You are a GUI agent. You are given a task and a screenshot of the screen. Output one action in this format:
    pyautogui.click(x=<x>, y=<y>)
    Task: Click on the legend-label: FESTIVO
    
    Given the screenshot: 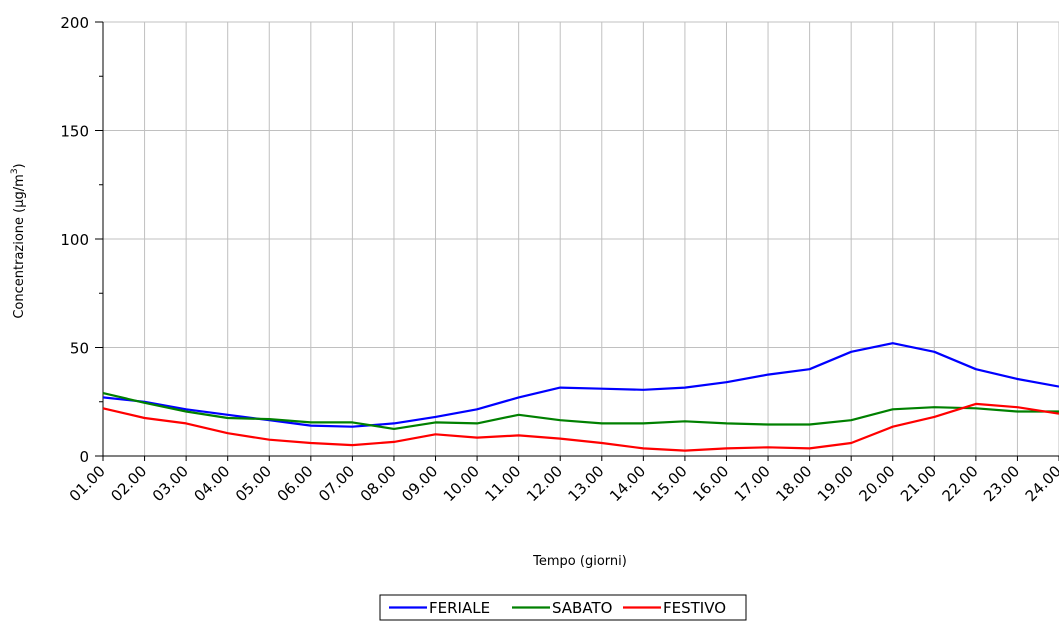 What is the action you would take?
    pyautogui.click(x=694, y=608)
    